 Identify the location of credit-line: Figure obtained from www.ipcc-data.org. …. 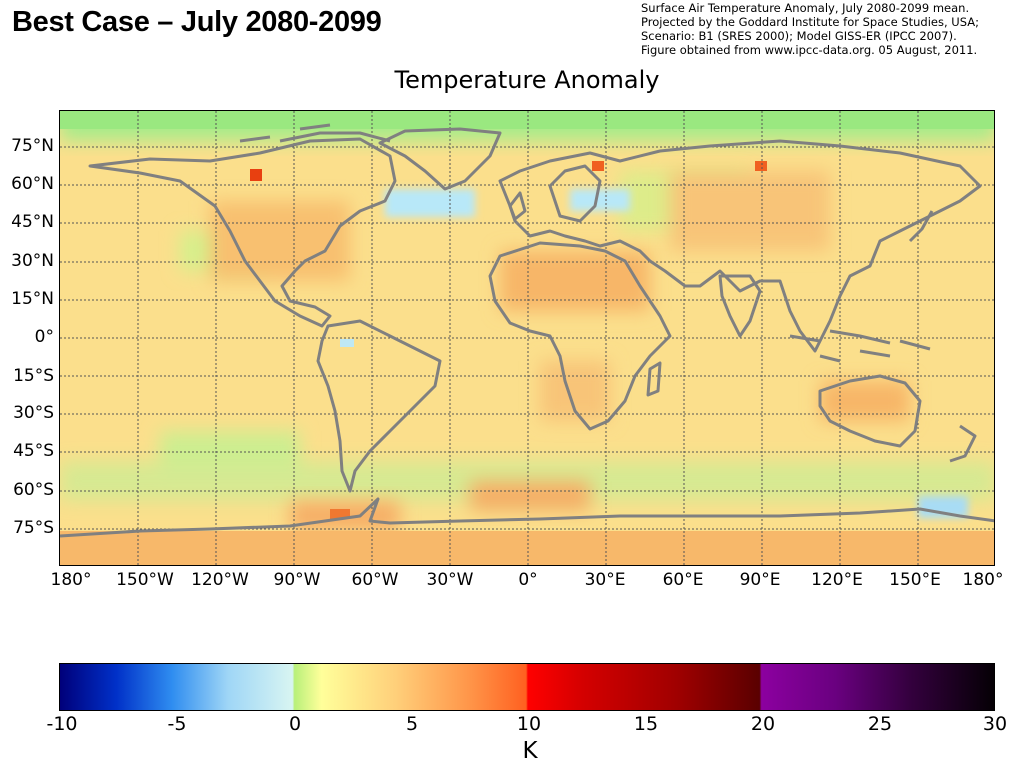
(809, 50).